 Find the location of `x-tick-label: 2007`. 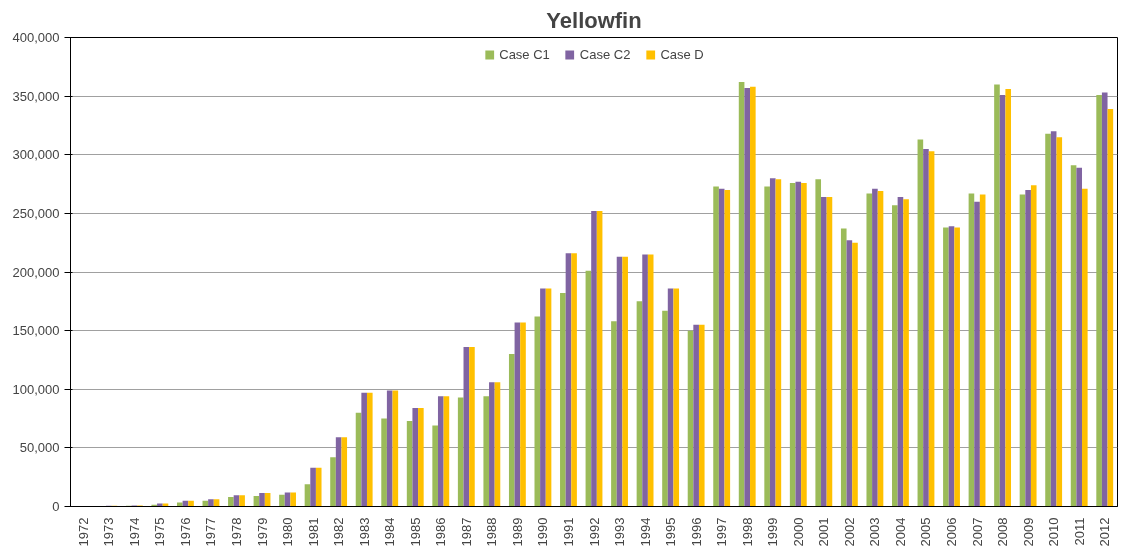

x-tick-label: 2007 is located at coordinates (977, 532).